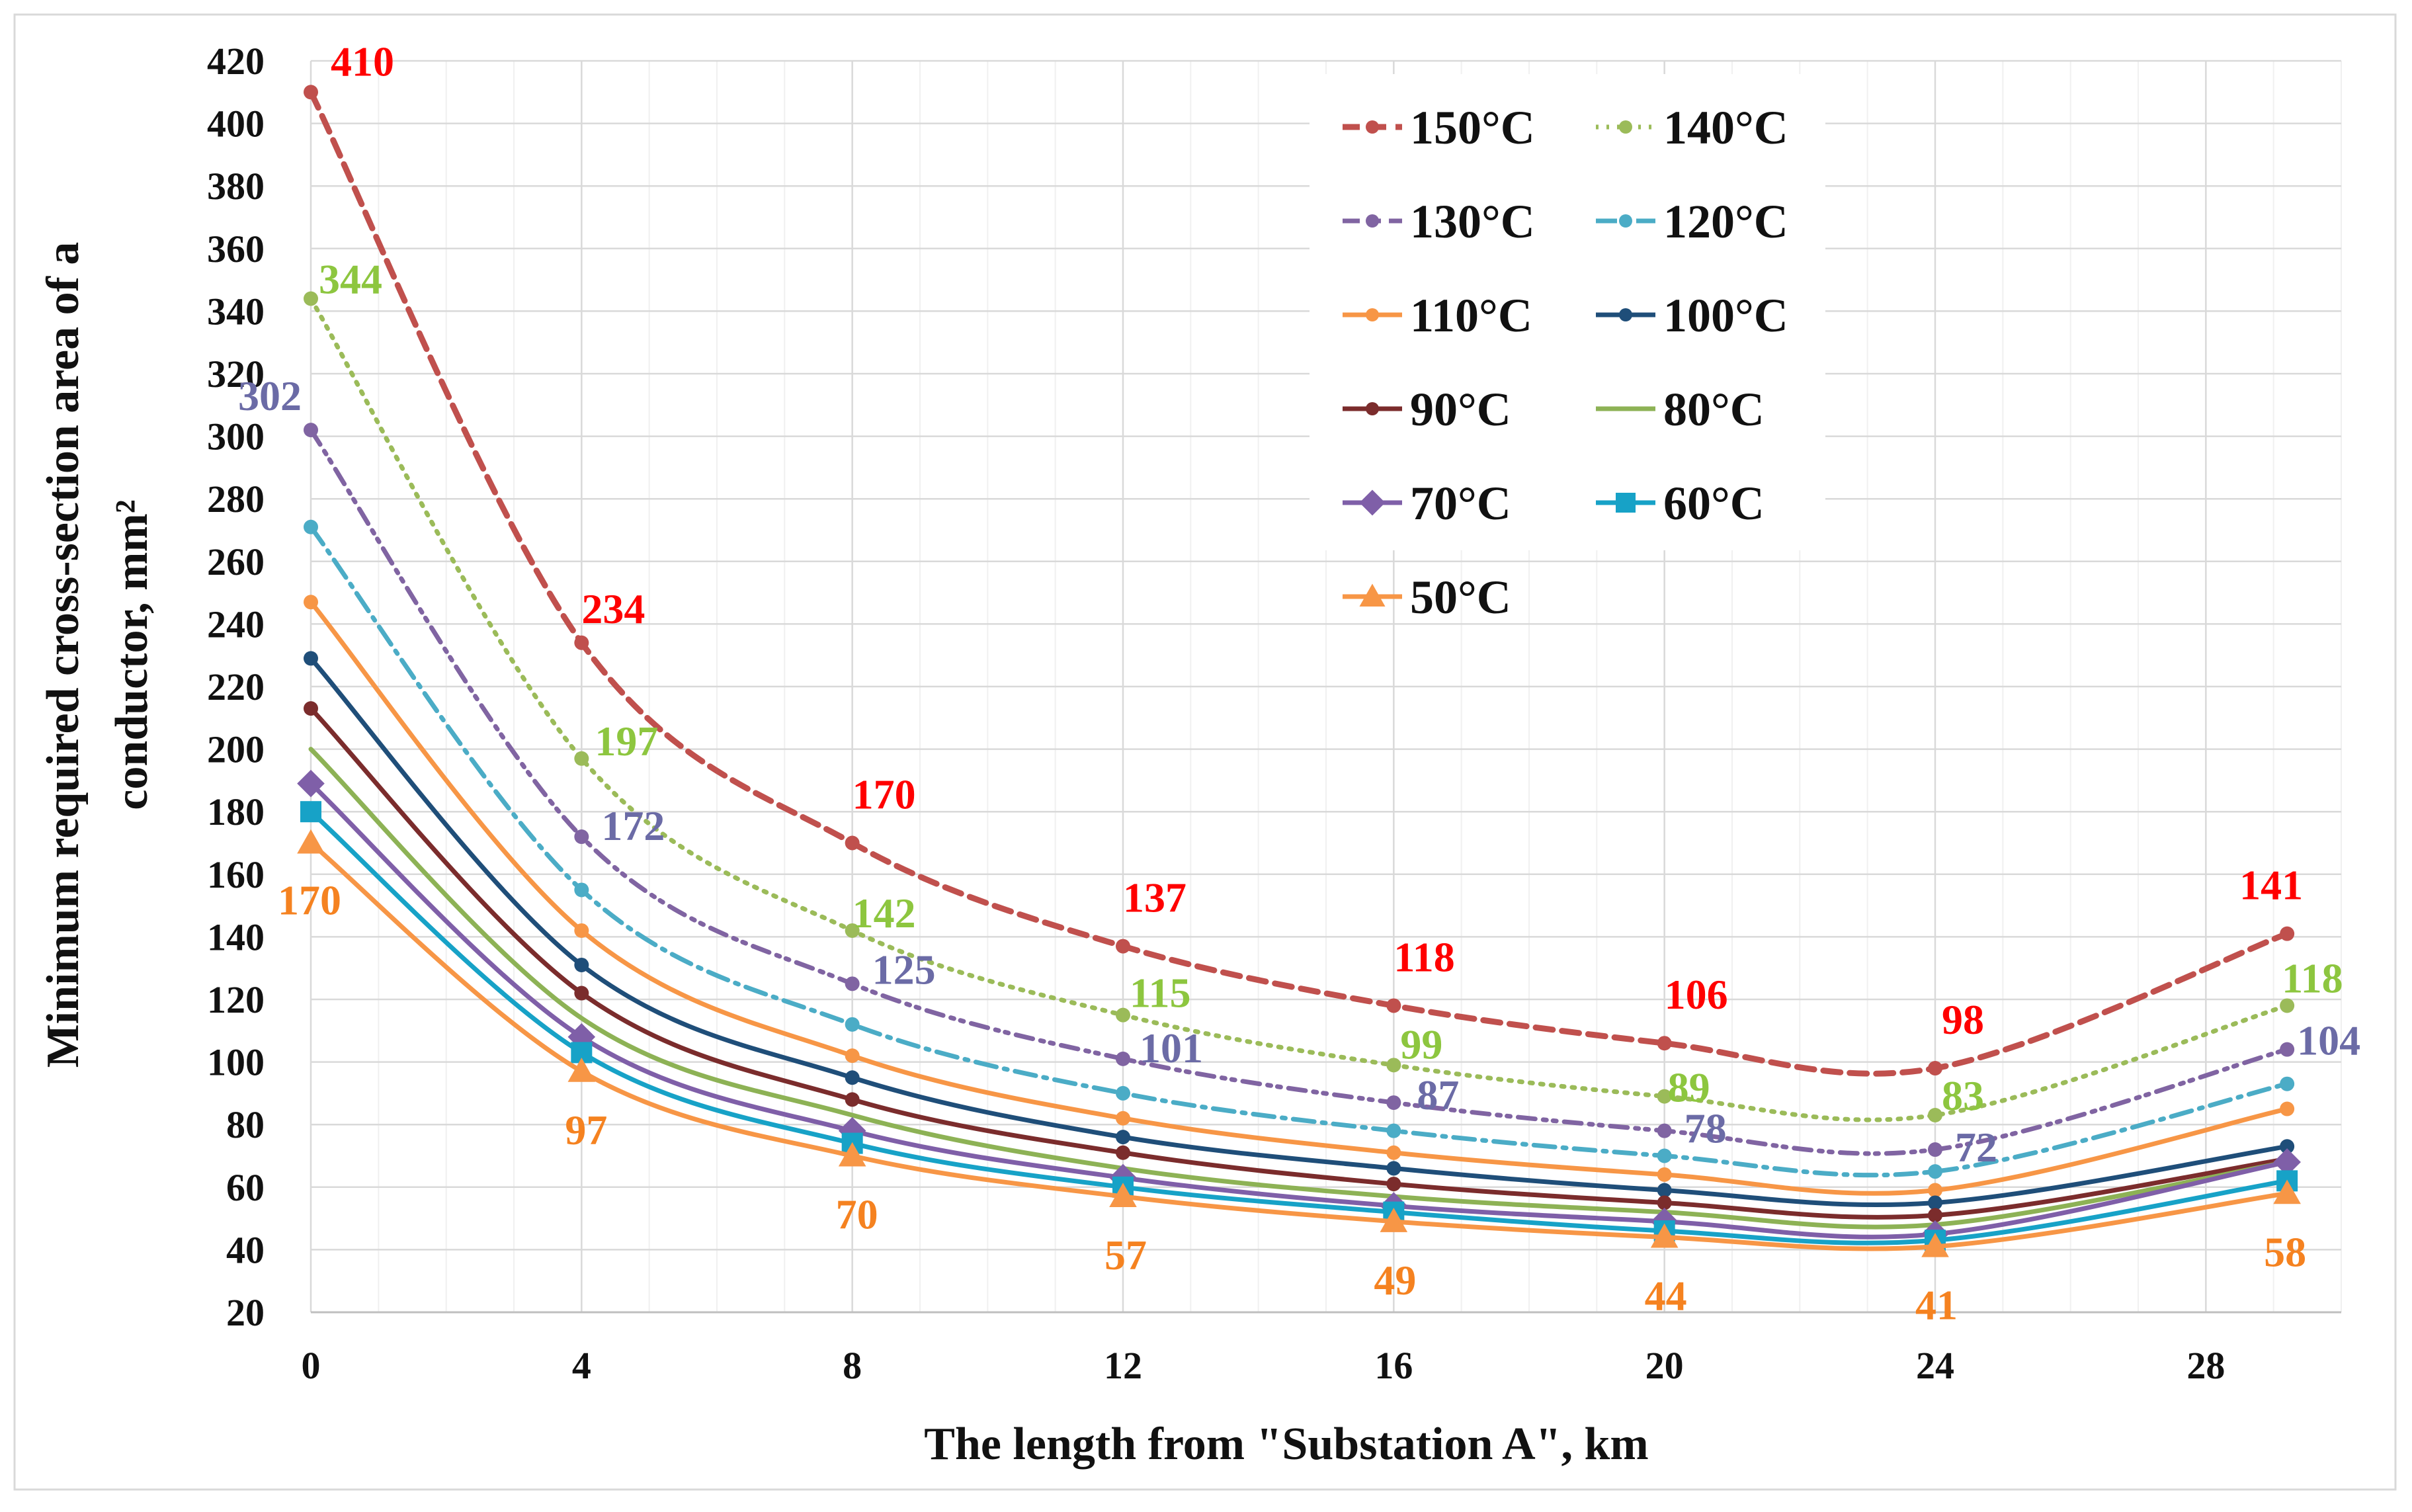  Describe the element at coordinates (884, 914) in the screenshot. I see `data-label: 142` at that location.